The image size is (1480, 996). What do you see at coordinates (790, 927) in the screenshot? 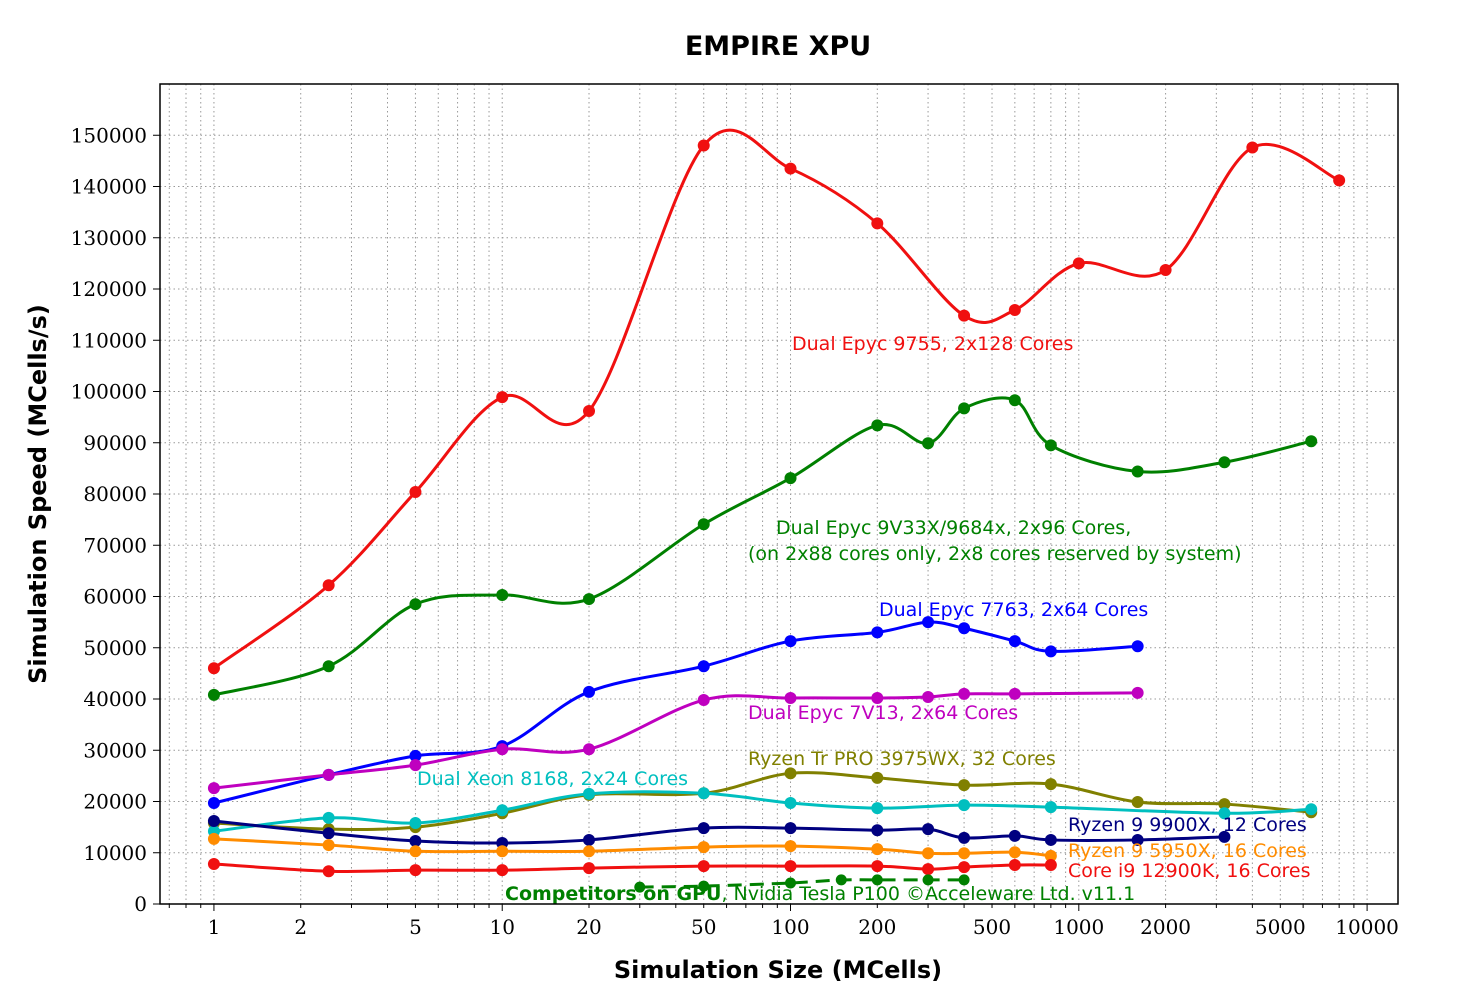
I see `x-tick-label: 100` at bounding box center [790, 927].